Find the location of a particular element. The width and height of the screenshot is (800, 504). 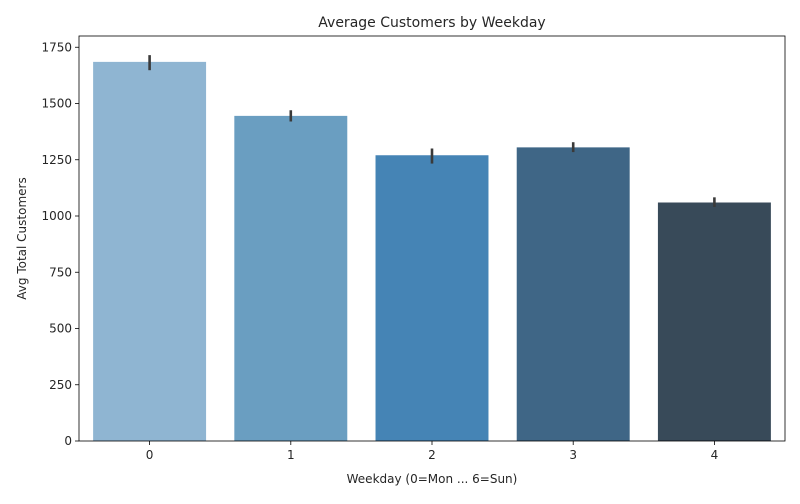

y-axis-label: Avg Total Customers is located at coordinates (22, 238).